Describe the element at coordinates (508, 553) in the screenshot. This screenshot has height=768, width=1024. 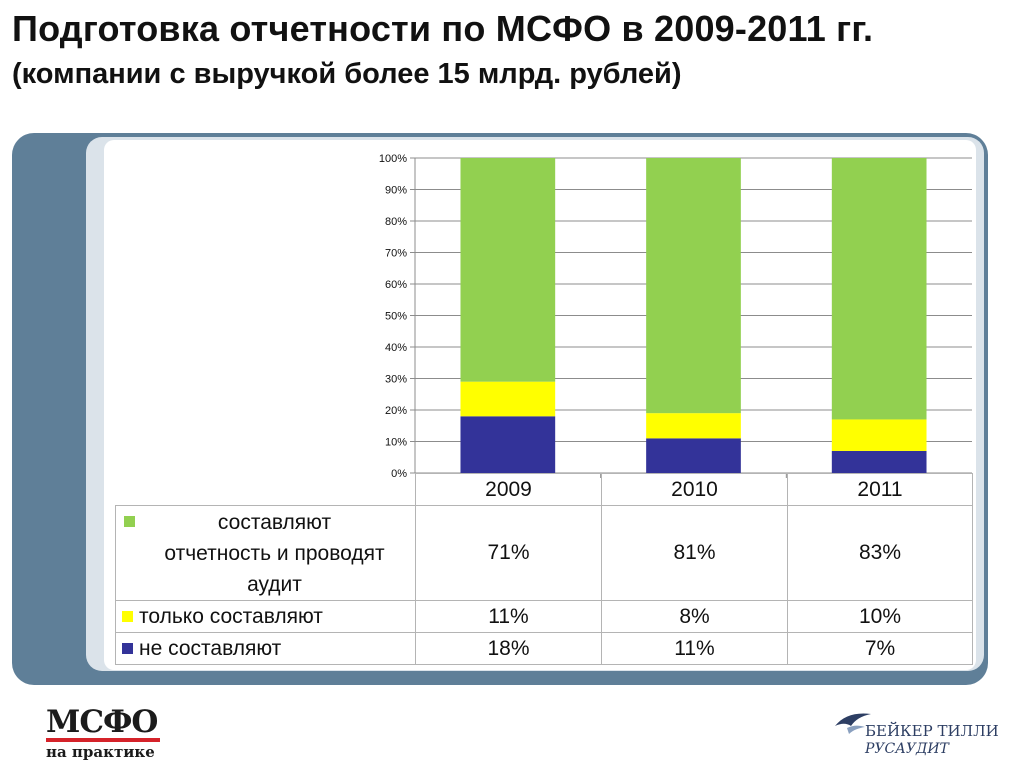
I see `table-cell: 71%` at that location.